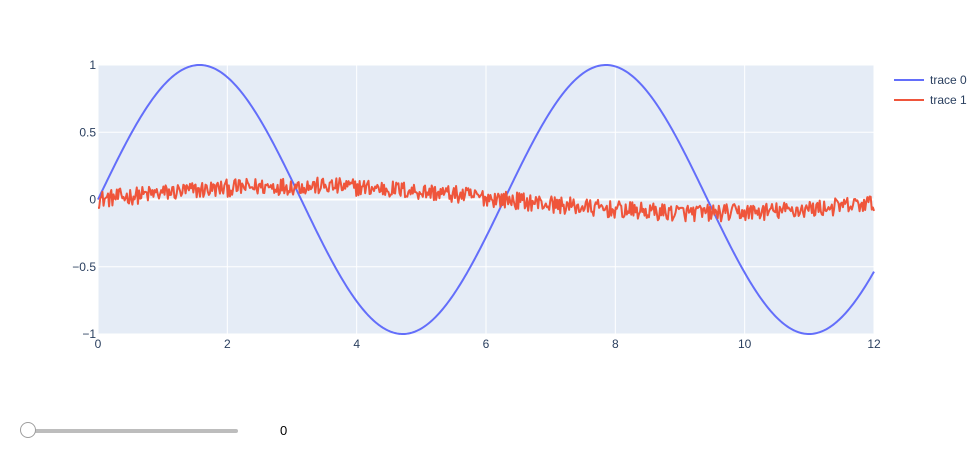  I want to click on slider, so click(135, 431).